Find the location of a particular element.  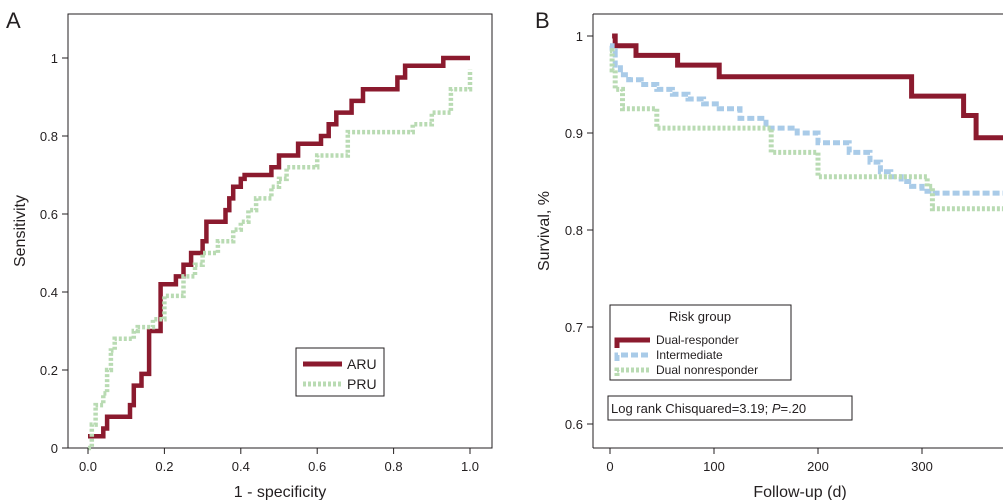

legend-label-dual-responder: Dual-responder is located at coordinates (697, 340).